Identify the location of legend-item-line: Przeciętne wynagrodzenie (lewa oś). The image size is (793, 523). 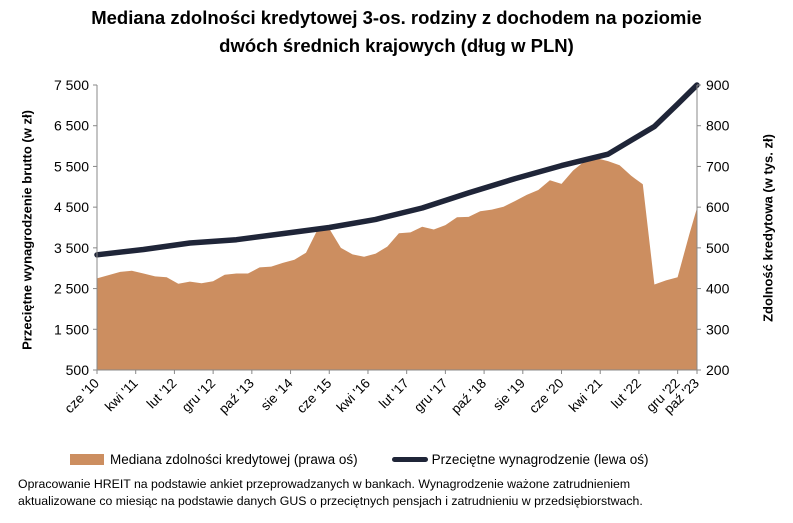
(520, 459).